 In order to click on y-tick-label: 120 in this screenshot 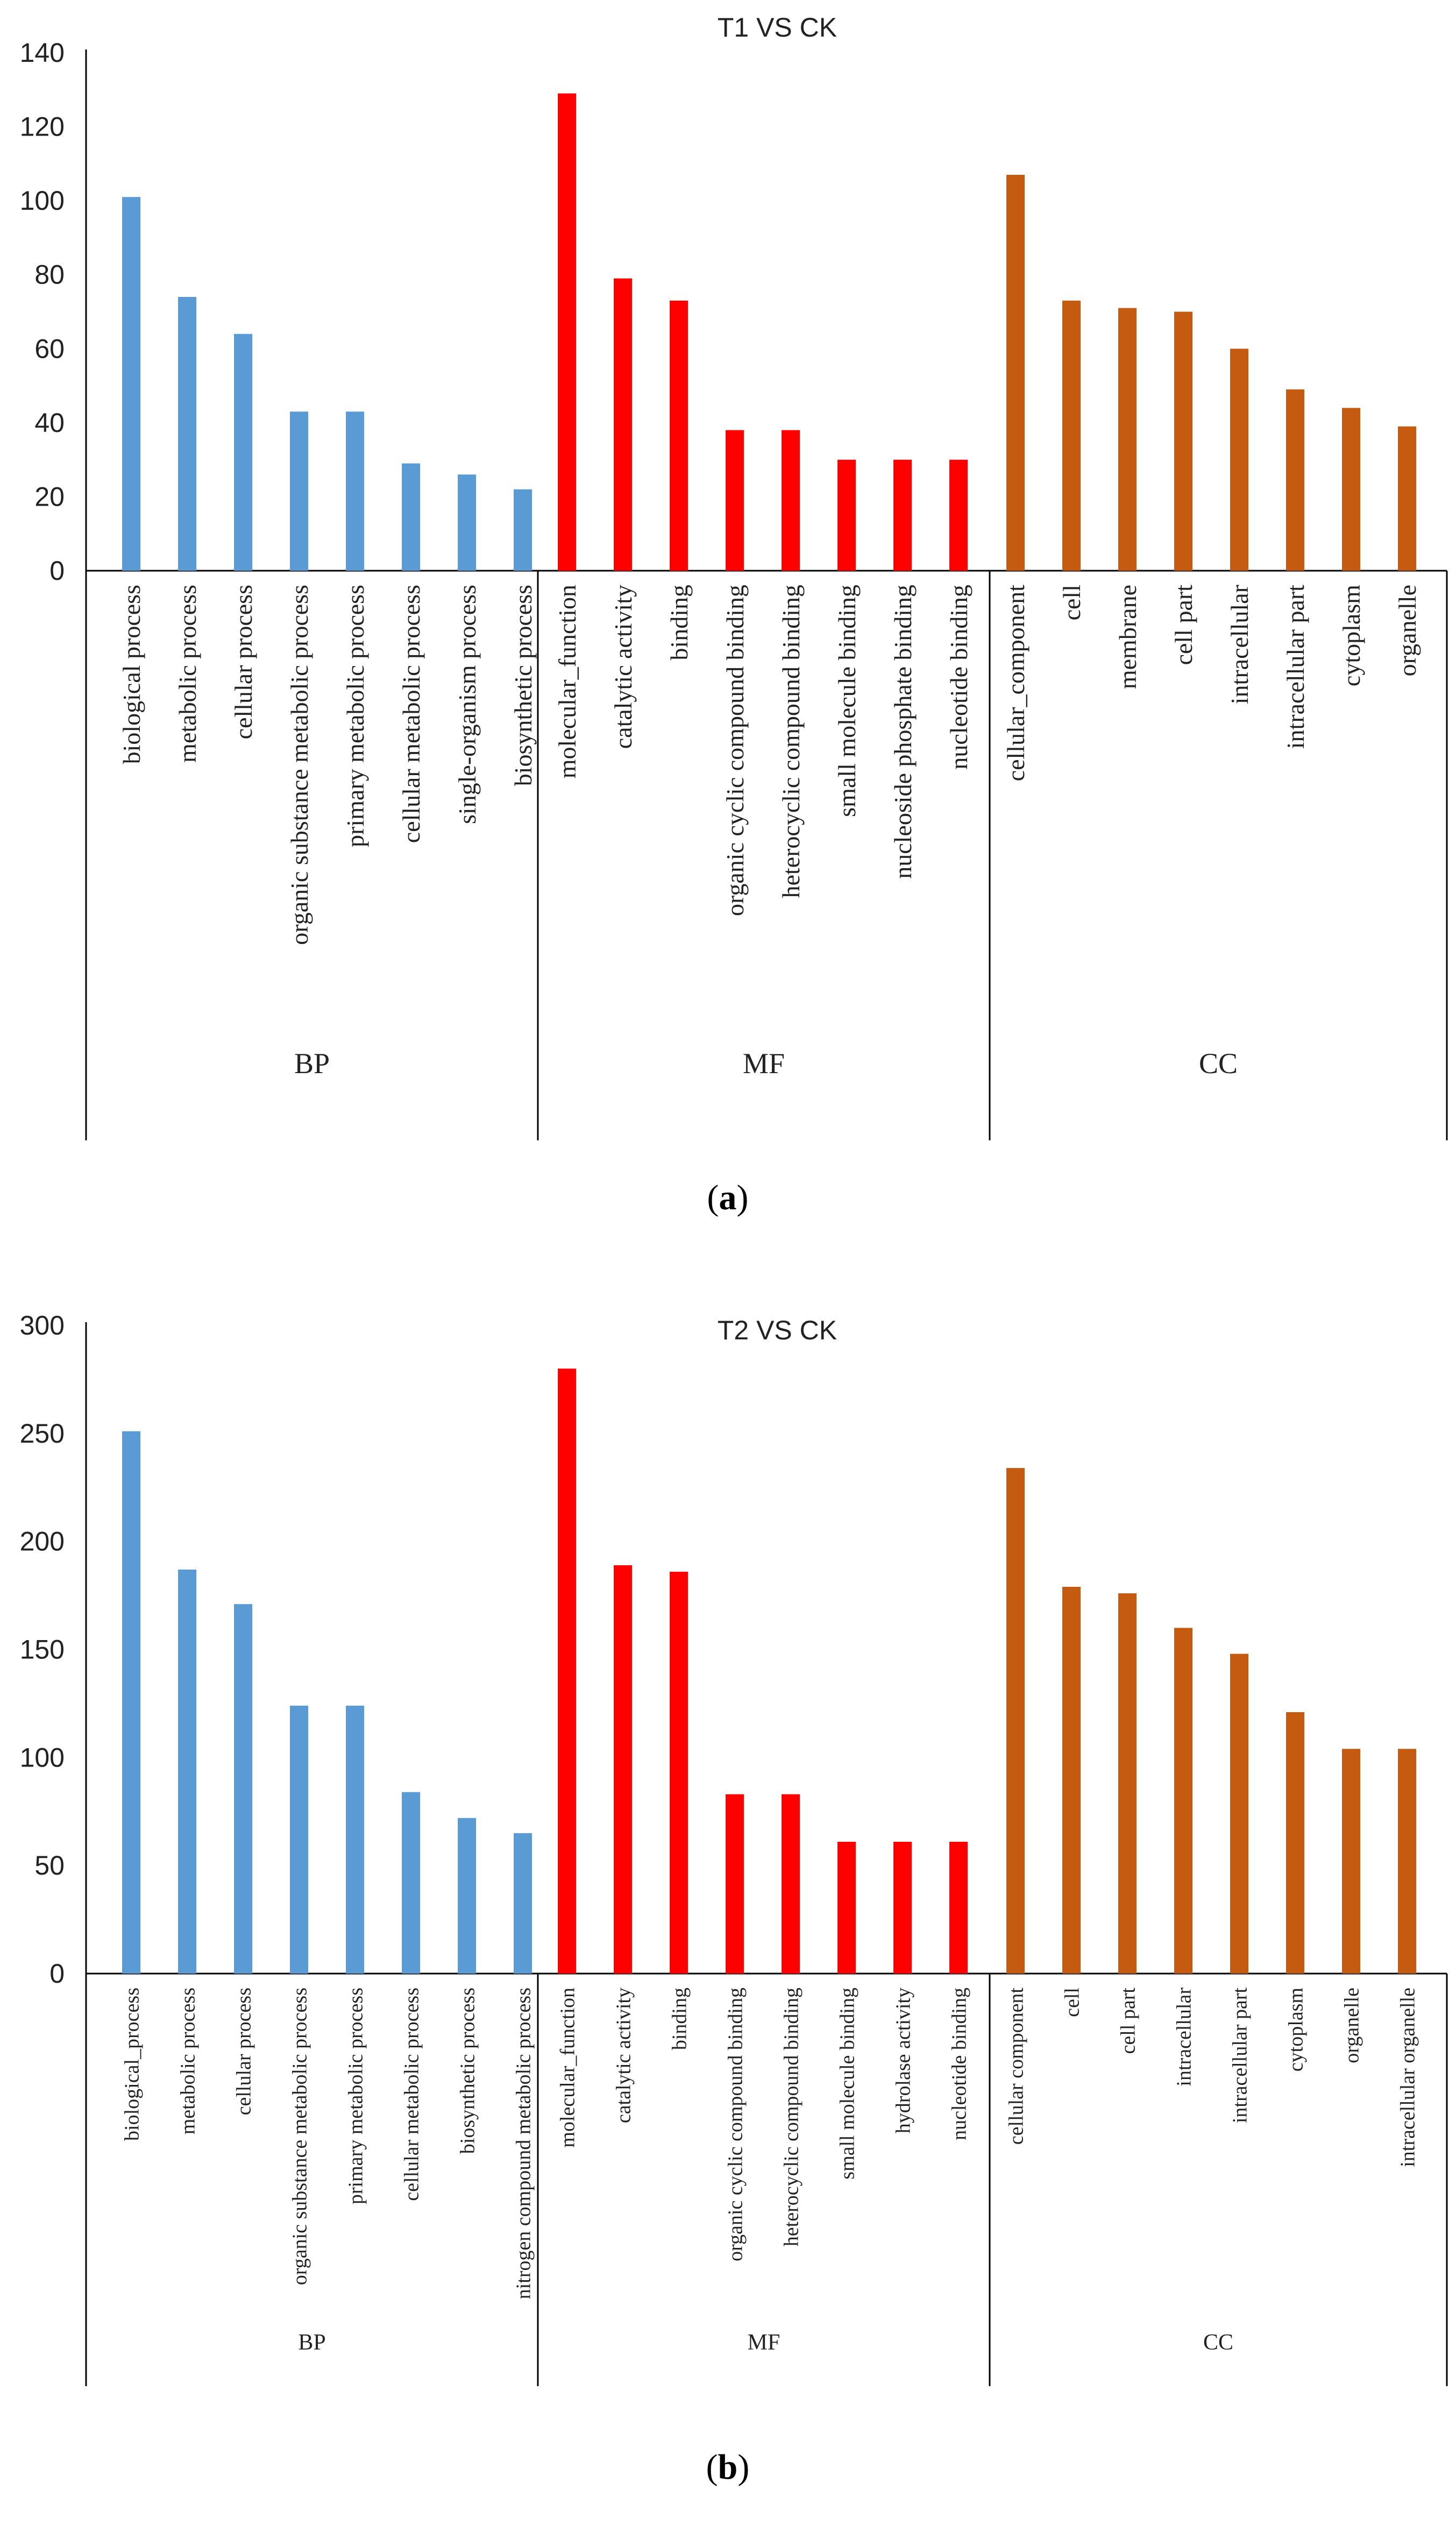, I will do `click(42, 127)`.